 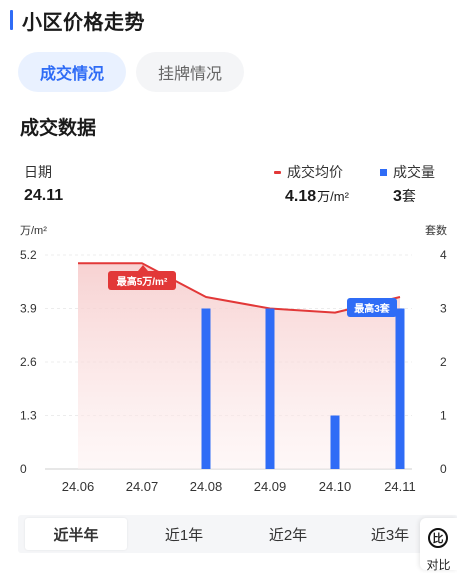 I want to click on x-tick-label: 24.10, so click(x=335, y=486).